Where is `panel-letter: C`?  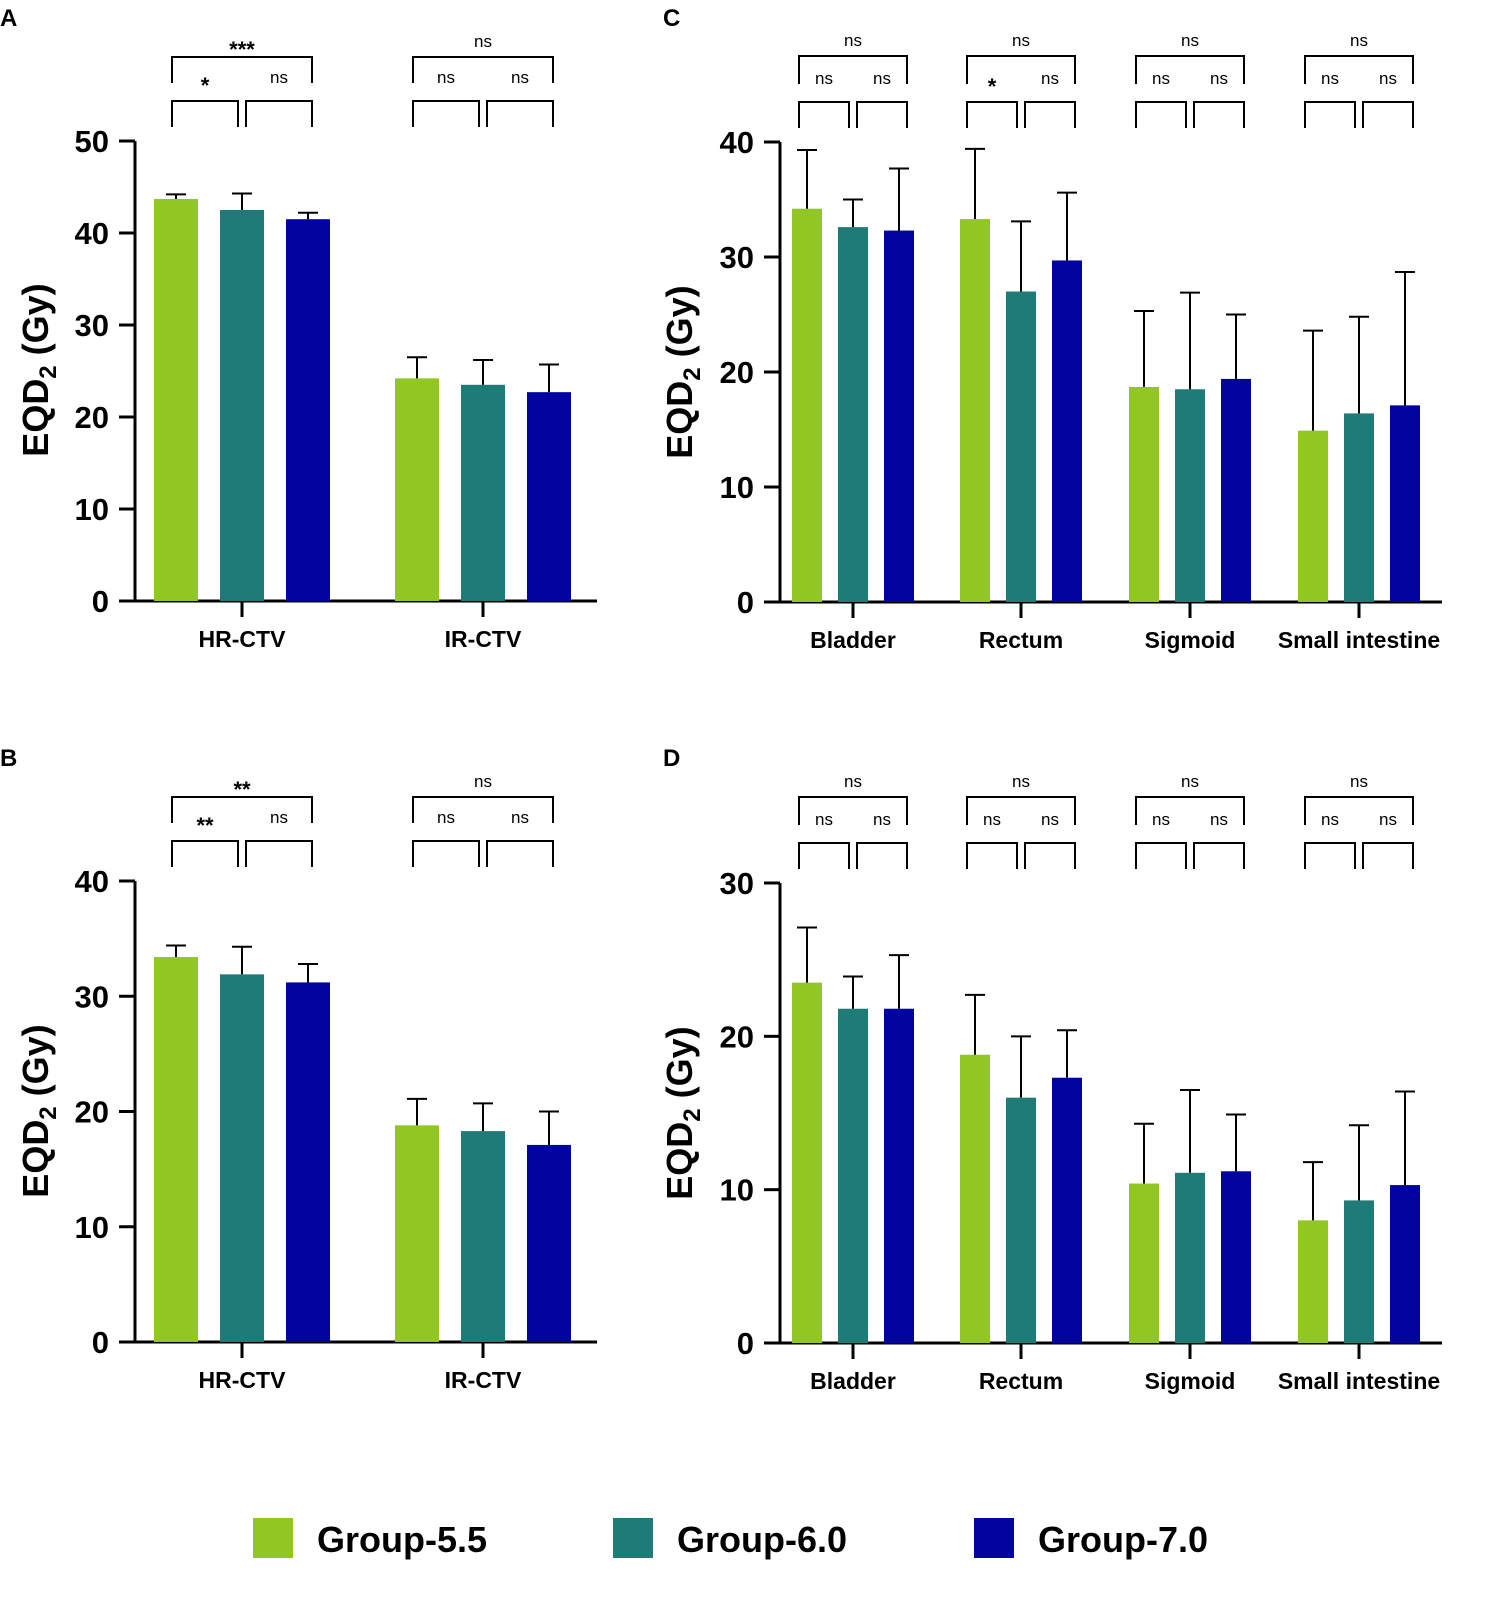
panel-letter: C is located at coordinates (671, 18).